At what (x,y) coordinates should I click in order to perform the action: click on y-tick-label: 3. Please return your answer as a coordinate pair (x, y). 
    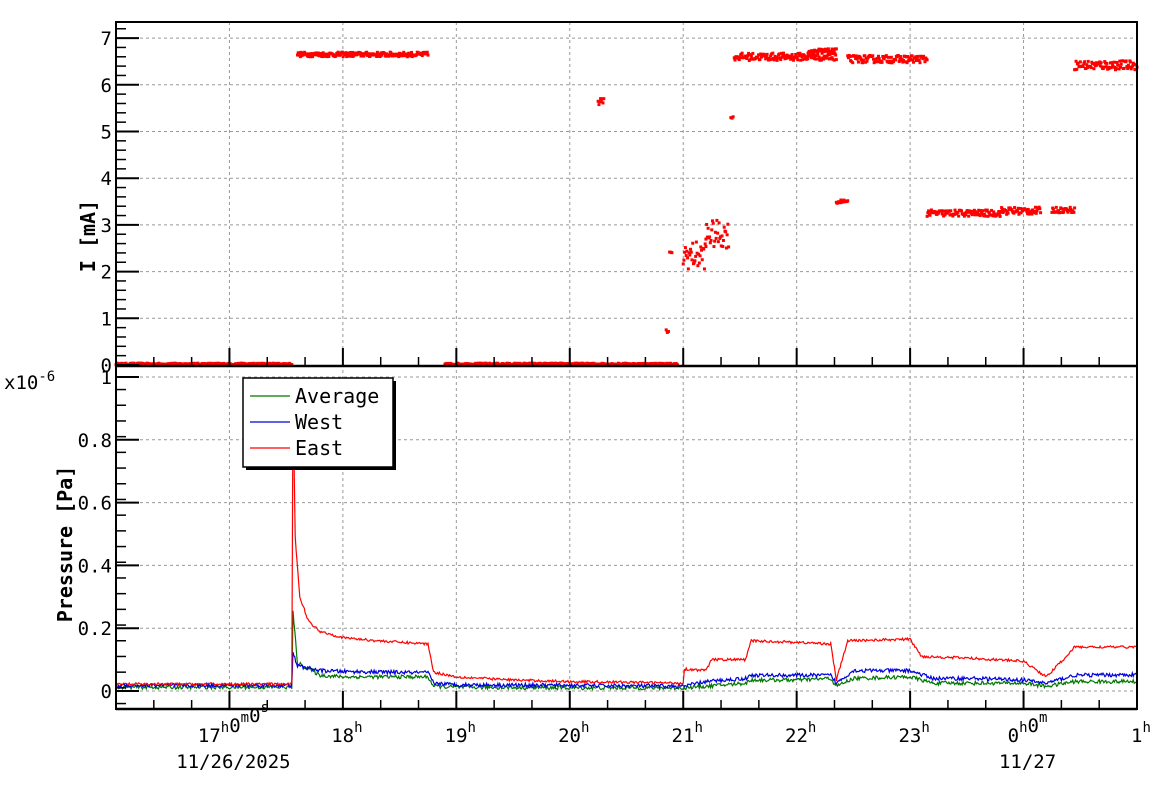
    Looking at the image, I should click on (106, 226).